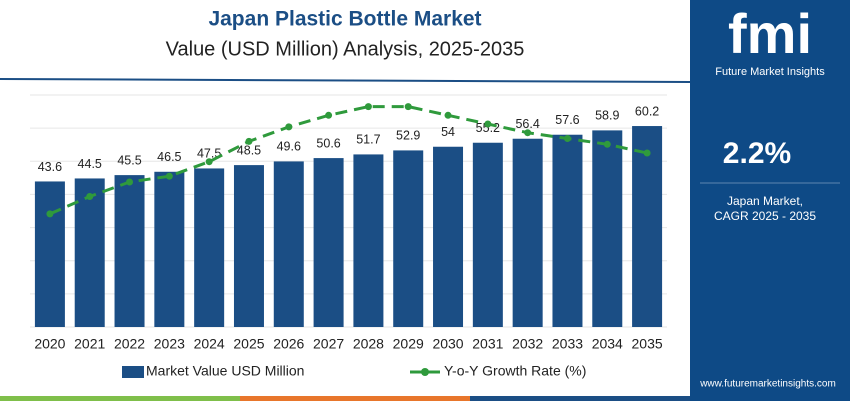 This screenshot has width=850, height=401. I want to click on x-tick-label: 2027, so click(328, 344).